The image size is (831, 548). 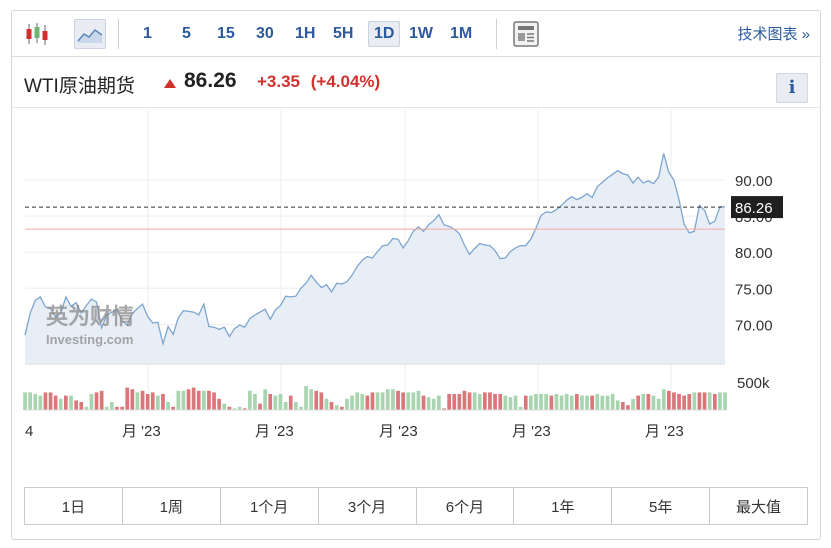 I want to click on range-button-3: 3个月, so click(x=368, y=506).